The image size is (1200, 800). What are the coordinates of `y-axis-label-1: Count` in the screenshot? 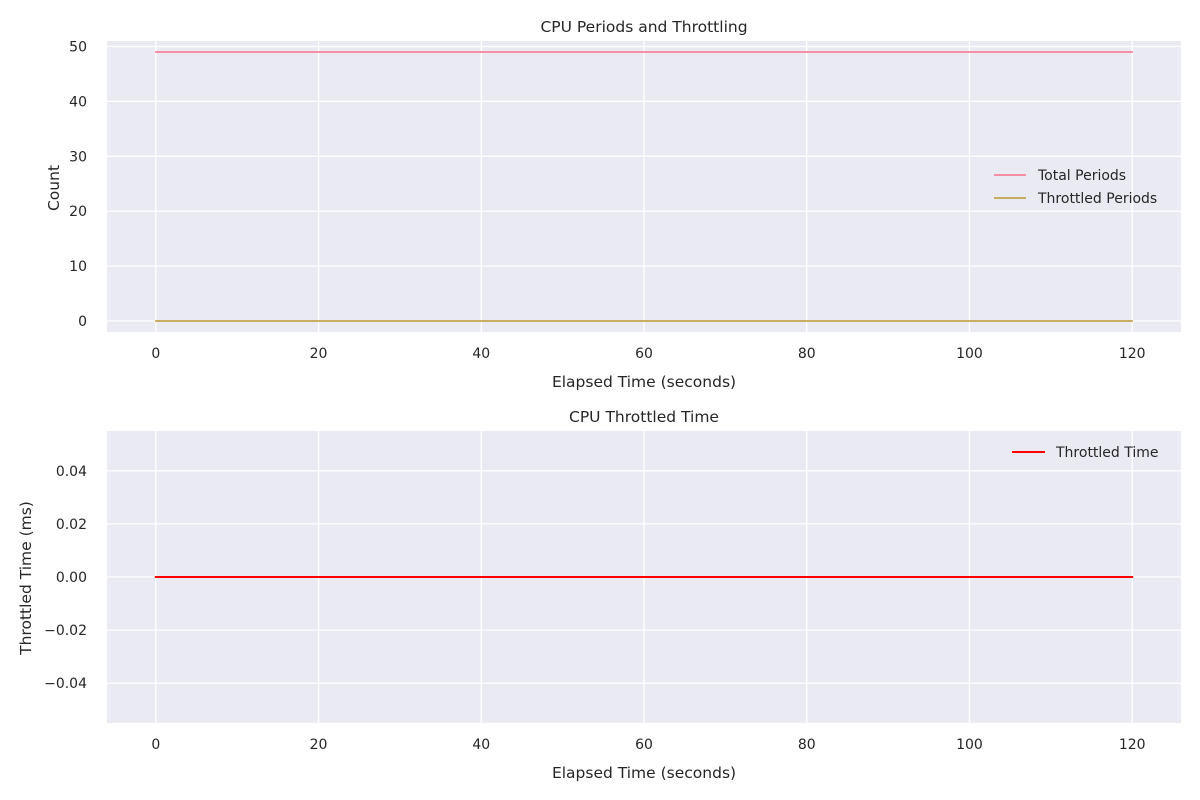 It's located at (54, 188).